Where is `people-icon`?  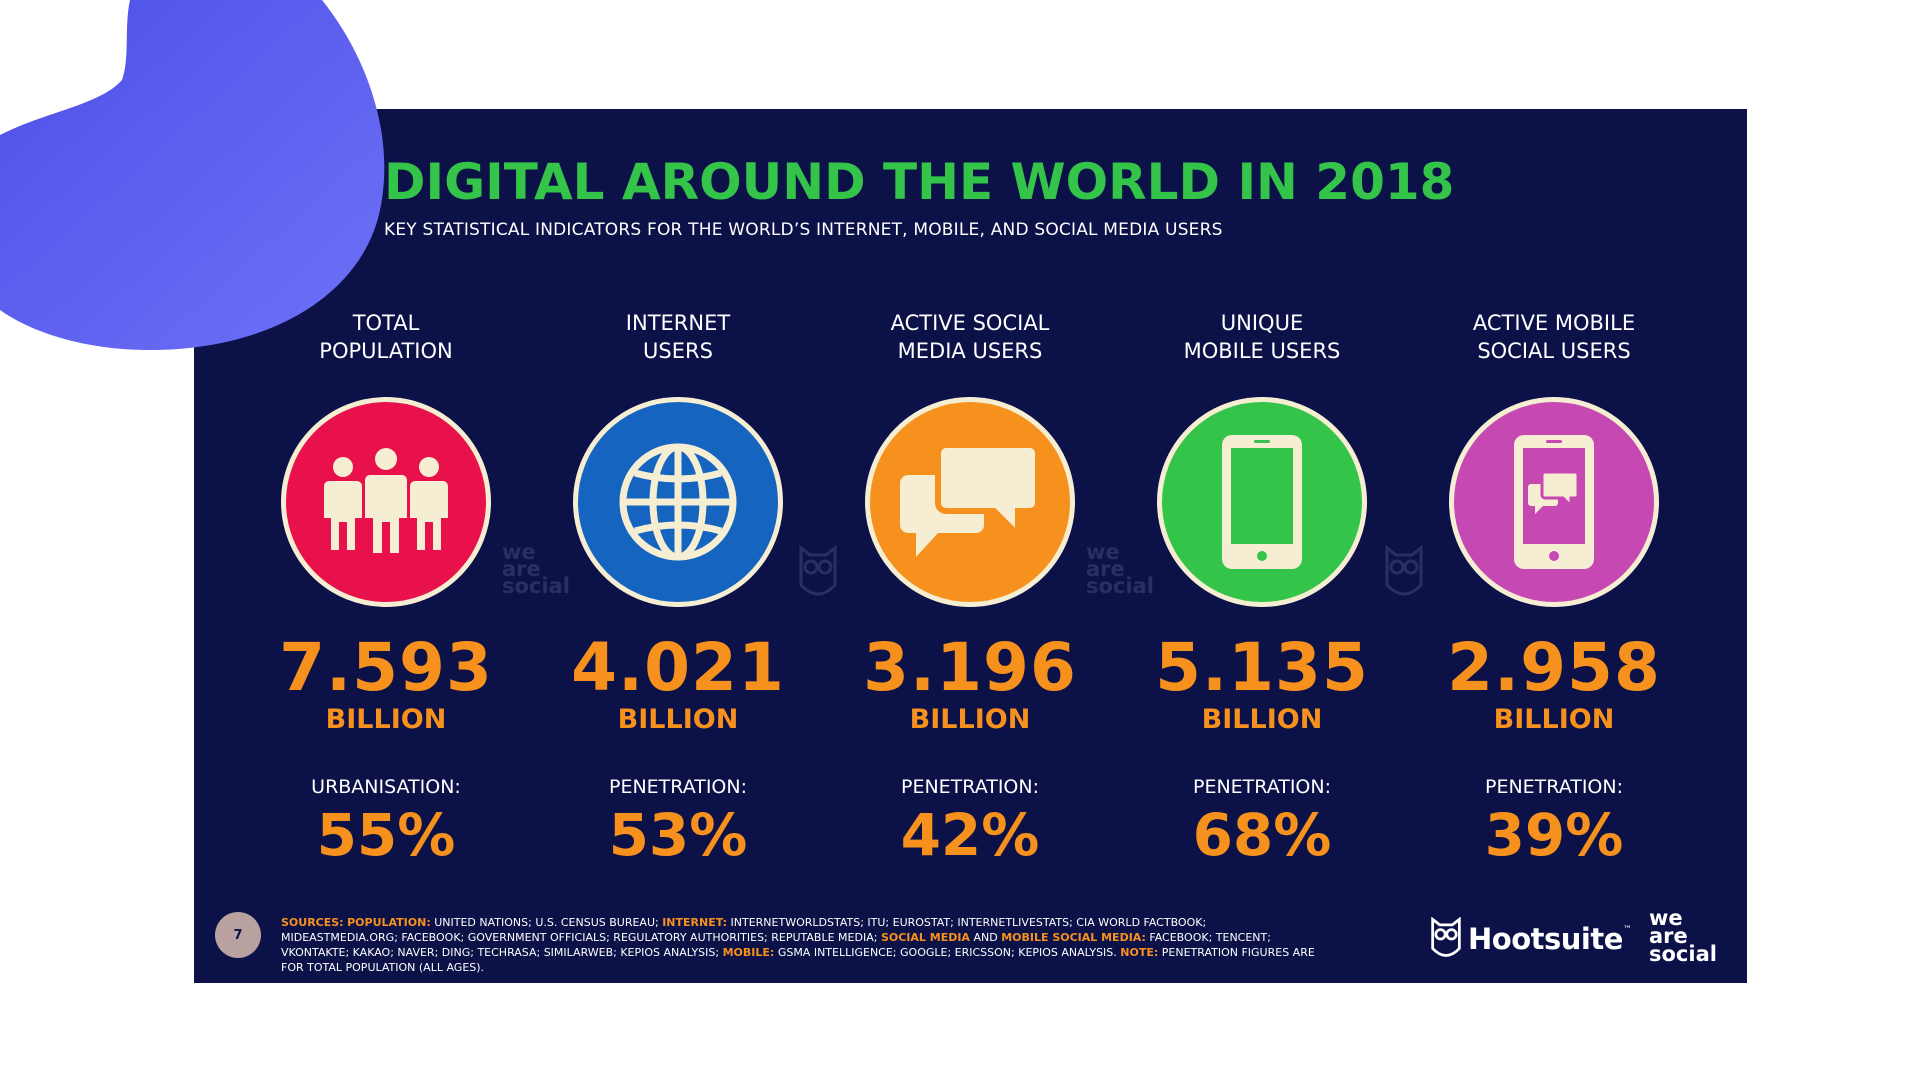 people-icon is located at coordinates (386, 500).